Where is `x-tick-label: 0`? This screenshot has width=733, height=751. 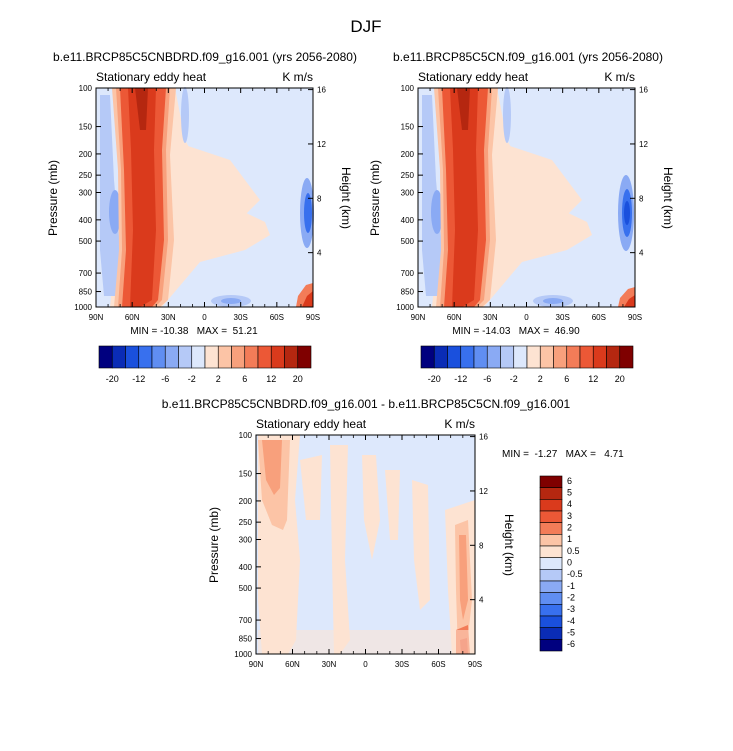 x-tick-label: 0 is located at coordinates (365, 664).